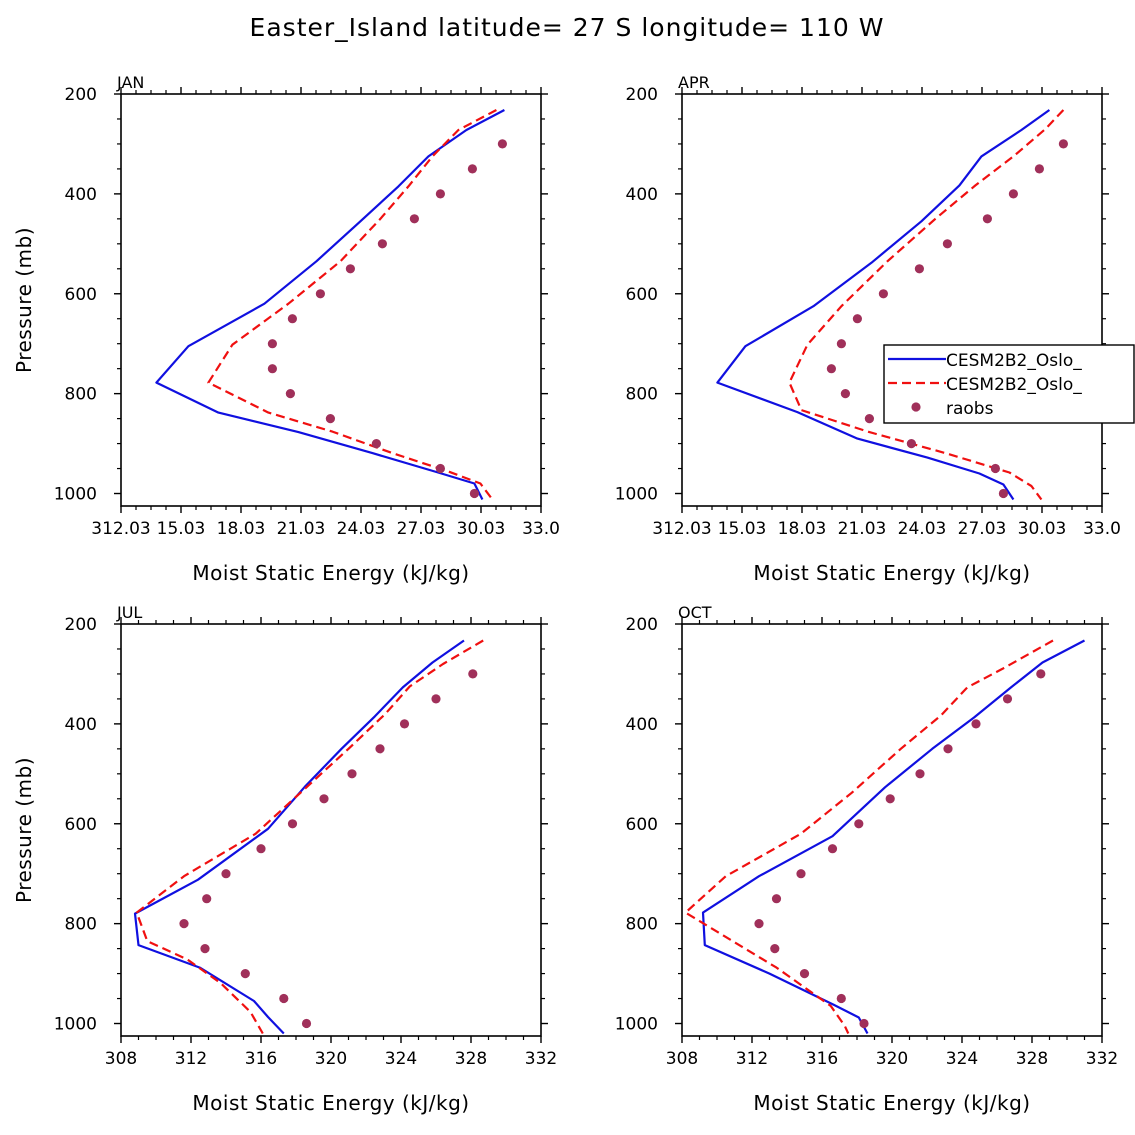  I want to click on chart-3-x-tick-label: 332, so click(541, 1059).